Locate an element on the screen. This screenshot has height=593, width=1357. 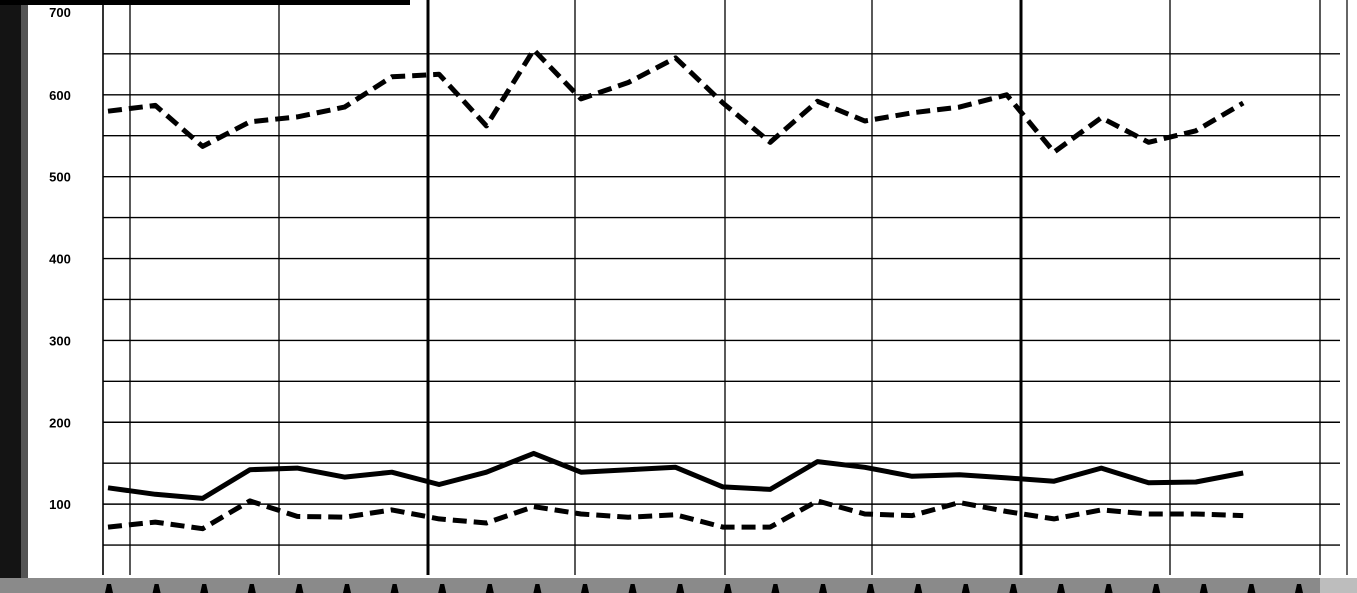
y-tick-label: 400 is located at coordinates (60, 259).